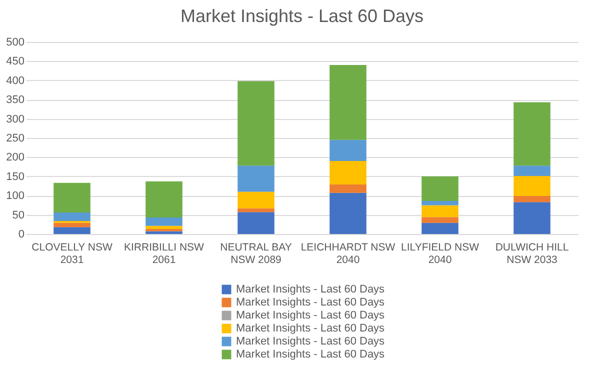 The image size is (600, 377). I want to click on y-tick-label: 250, so click(15, 138).